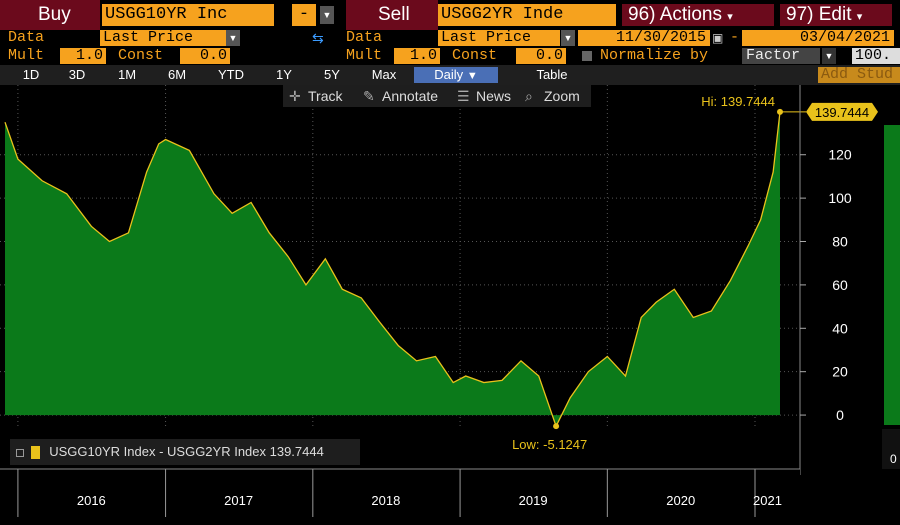  Describe the element at coordinates (77, 74) in the screenshot. I see `tab-3d: 3D` at that location.